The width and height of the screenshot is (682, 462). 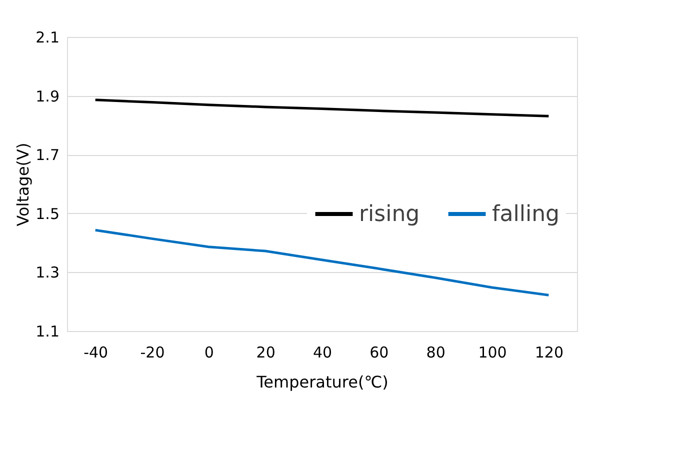 What do you see at coordinates (48, 273) in the screenshot?
I see `y-tick-label: 1.3` at bounding box center [48, 273].